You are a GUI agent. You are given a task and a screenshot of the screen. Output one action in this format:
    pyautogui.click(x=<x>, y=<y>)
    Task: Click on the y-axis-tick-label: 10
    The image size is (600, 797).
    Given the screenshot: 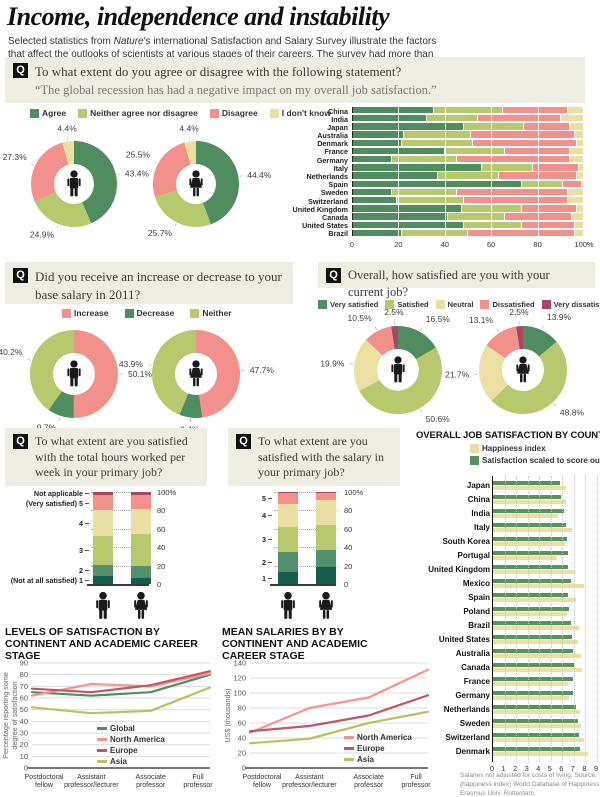 What is the action you would take?
    pyautogui.click(x=24, y=756)
    